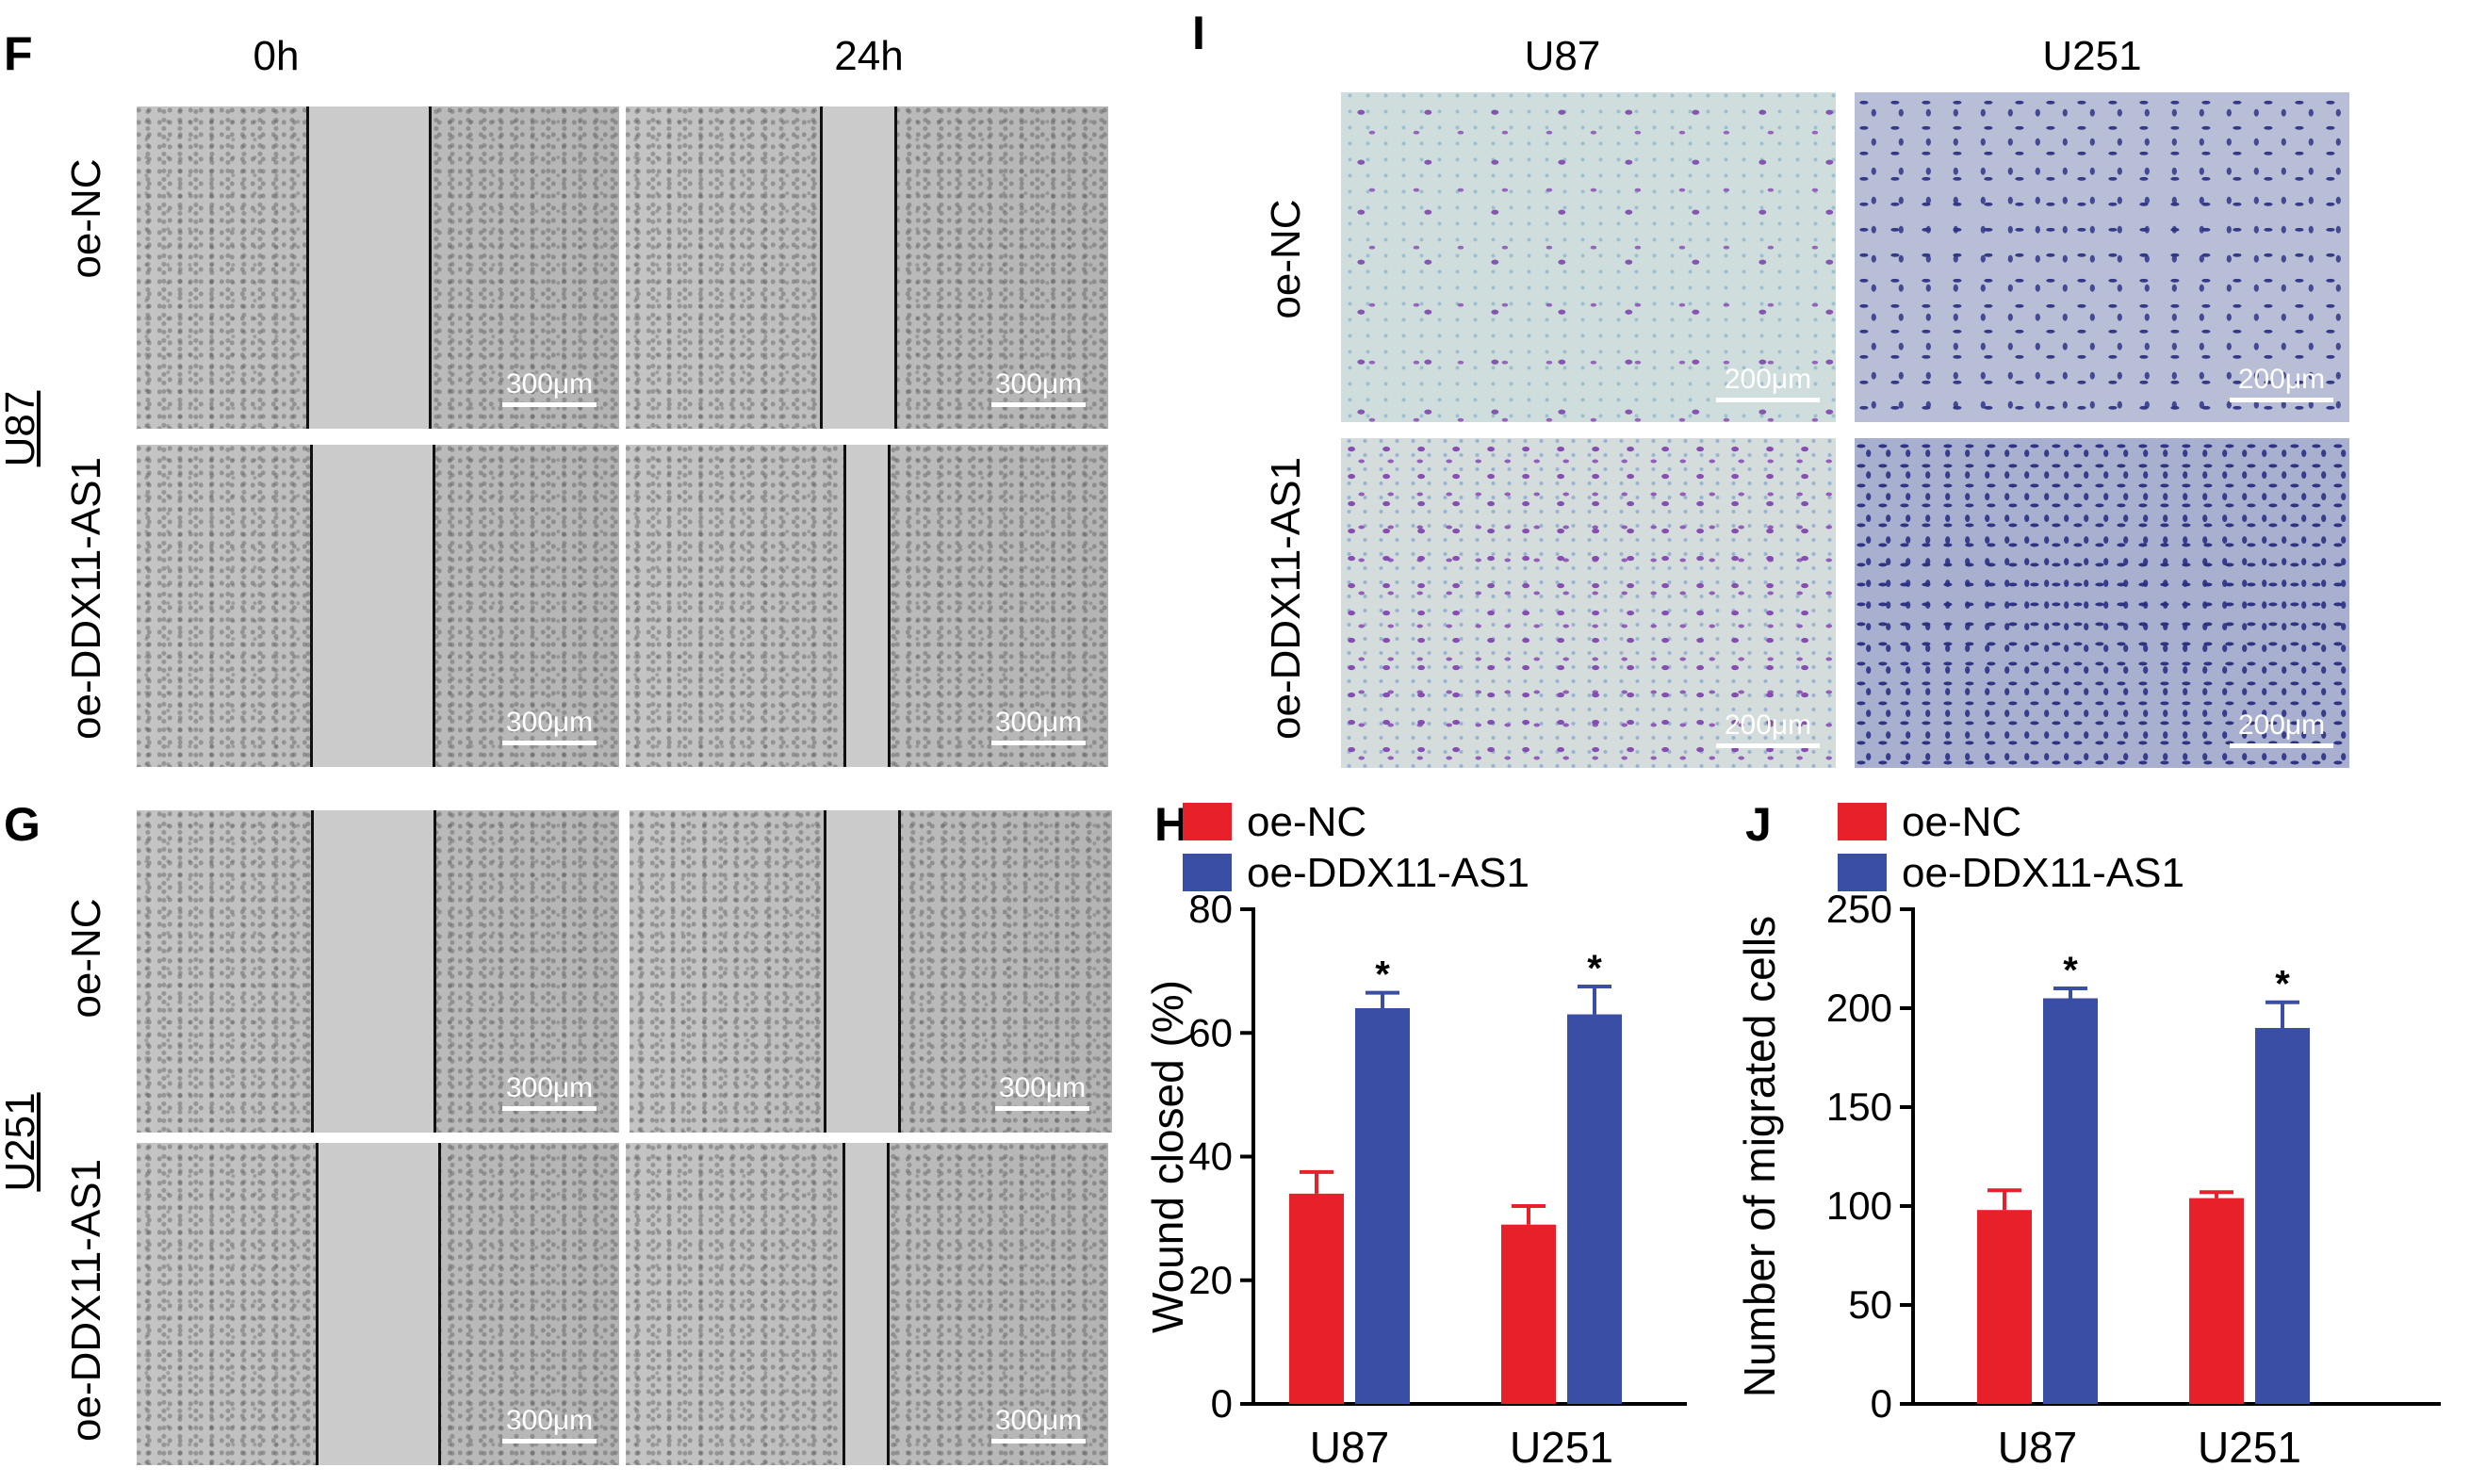  Describe the element at coordinates (867, 1304) in the screenshot. I see `micrograph-u251-oe-24h: 300μm` at that location.